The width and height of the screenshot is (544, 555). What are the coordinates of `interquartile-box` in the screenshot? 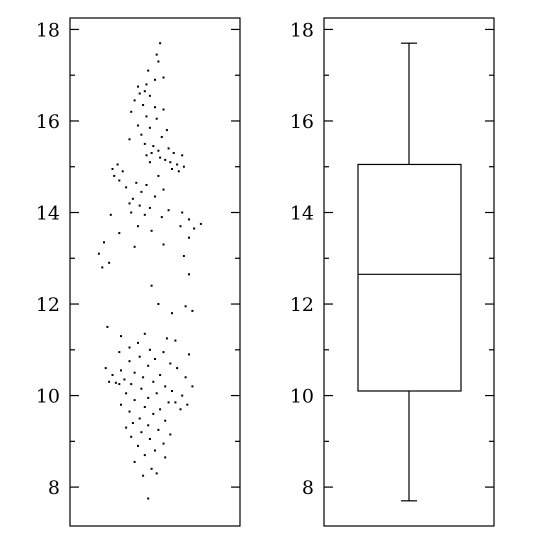 It's located at (409, 277).